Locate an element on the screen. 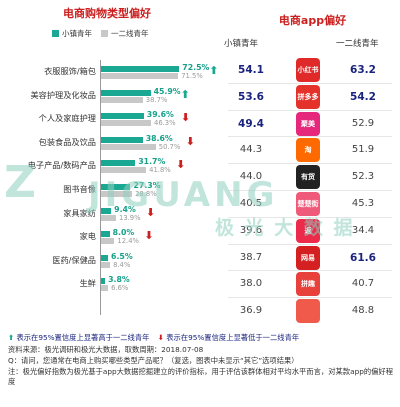 Image resolution: width=400 pixels, height=407 pixels. value-city: 38.7% is located at coordinates (156, 99).